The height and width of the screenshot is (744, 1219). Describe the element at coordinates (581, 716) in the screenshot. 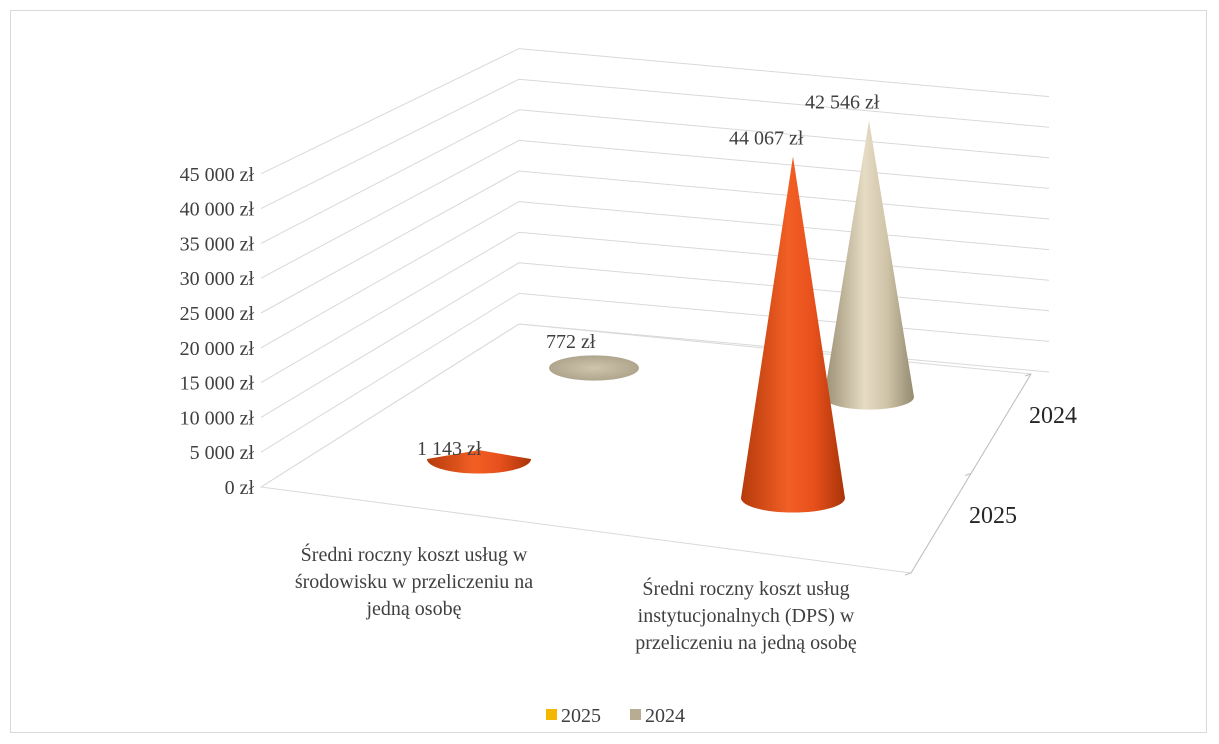

I see `legend-label-2025: 2025` at that location.